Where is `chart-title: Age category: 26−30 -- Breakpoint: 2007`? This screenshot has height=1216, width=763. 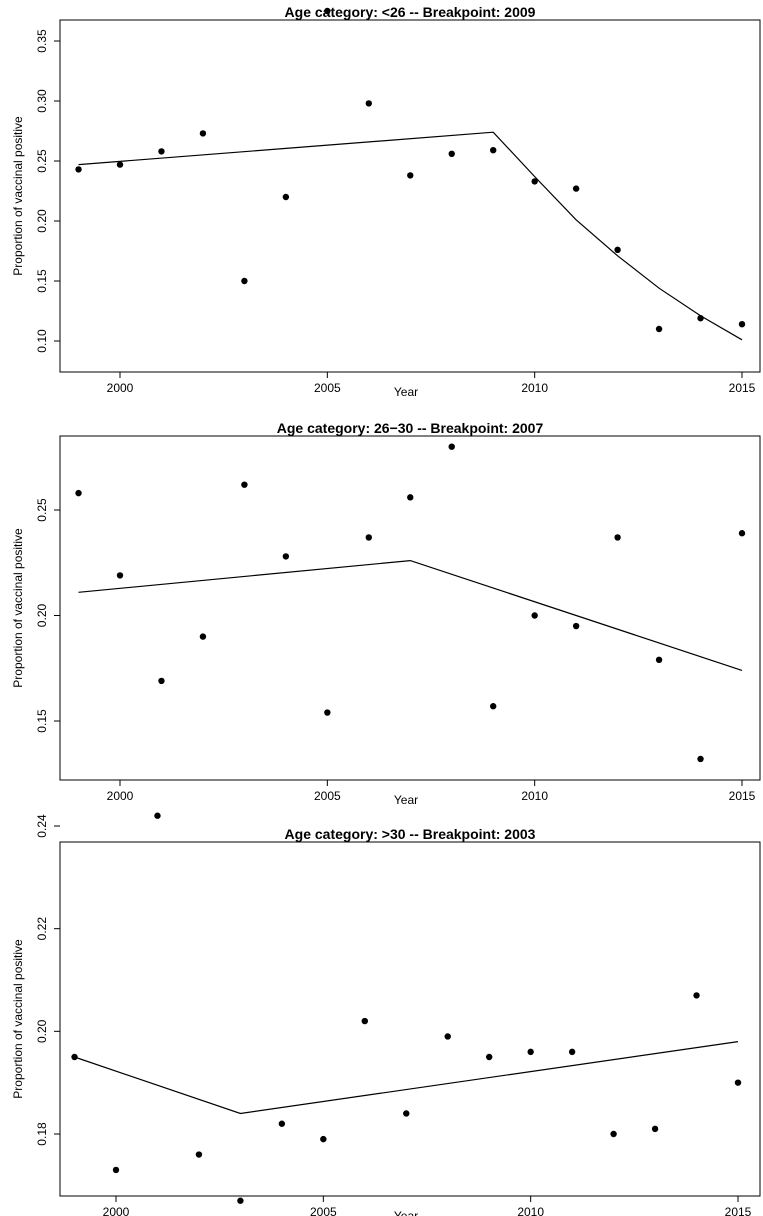 chart-title: Age category: 26−30 -- Breakpoint: 2007 is located at coordinates (410, 428).